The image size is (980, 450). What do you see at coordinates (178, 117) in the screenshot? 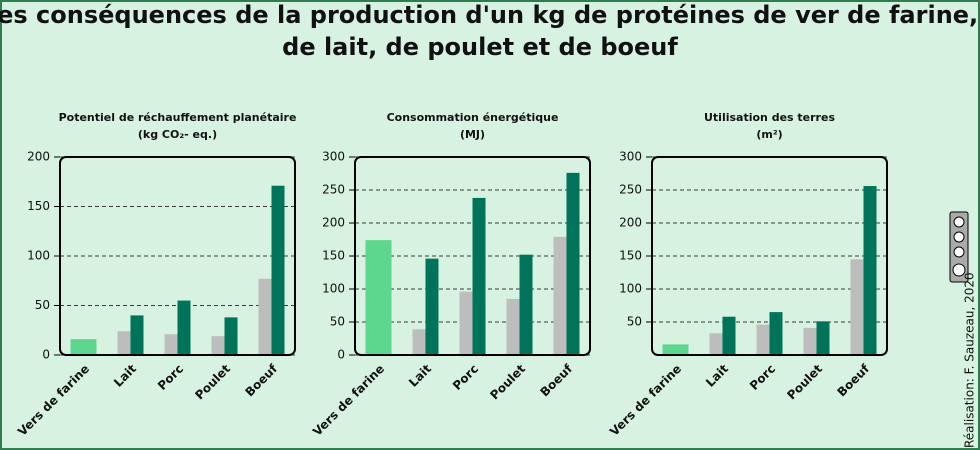
I see `chart-title: Potentiel de réchauffement planétaire` at bounding box center [178, 117].